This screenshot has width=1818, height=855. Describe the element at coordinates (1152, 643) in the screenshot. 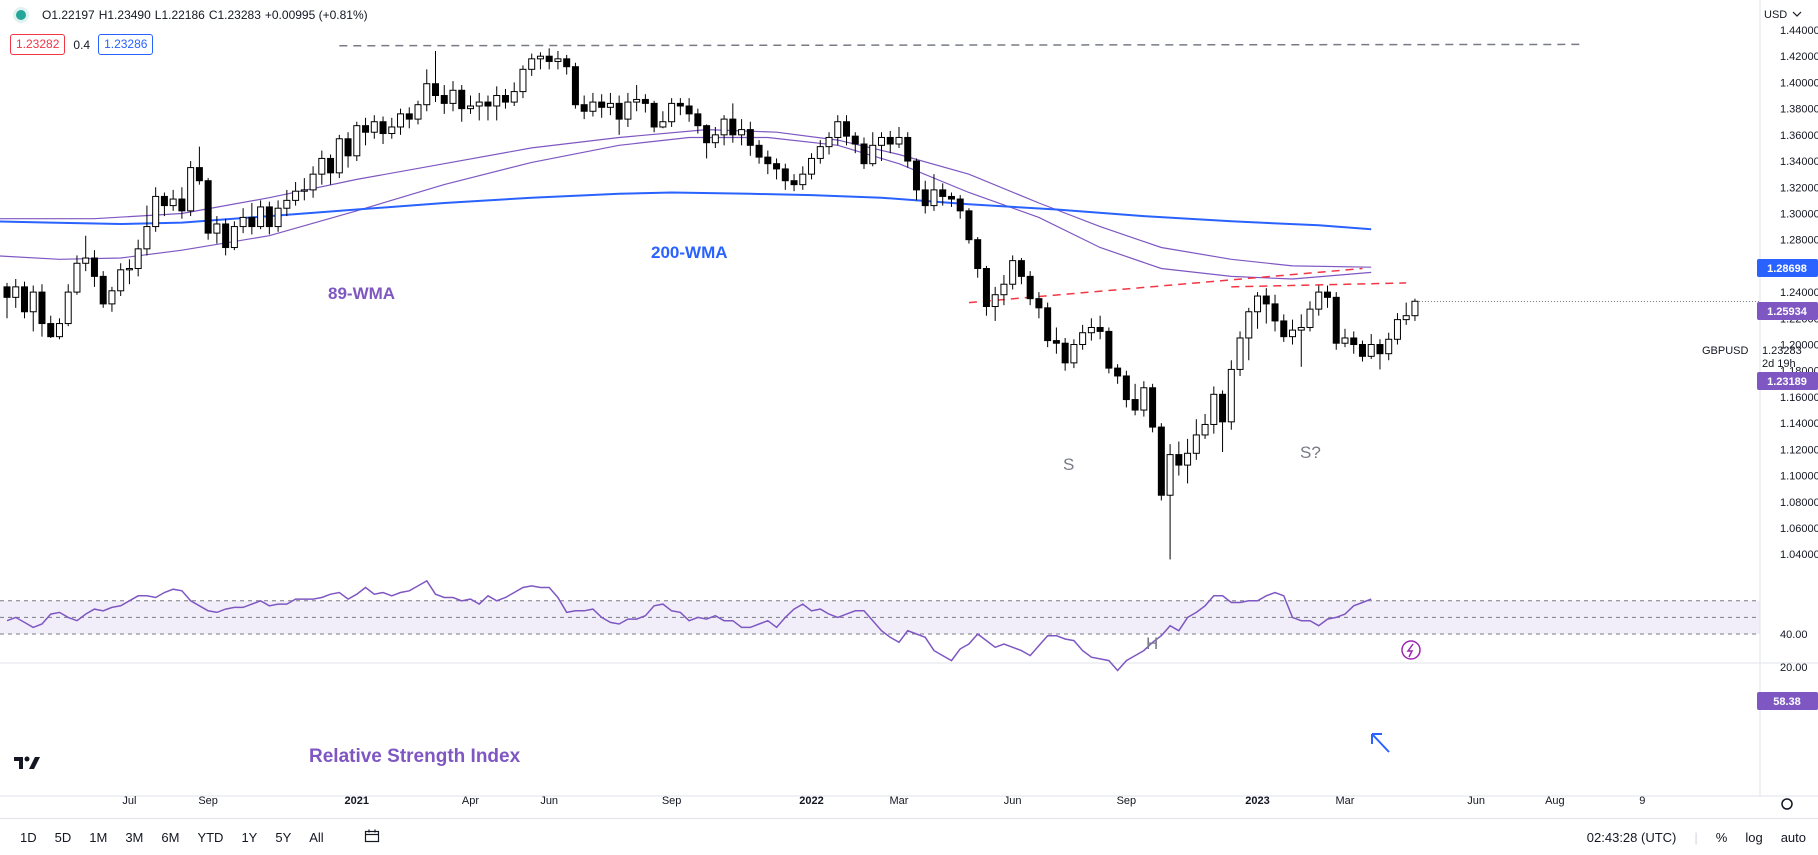

I see `head-label: H` at that location.